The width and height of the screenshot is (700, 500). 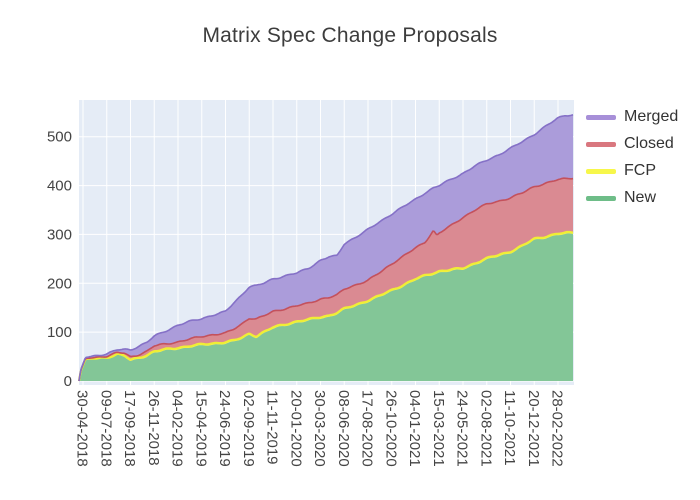 I want to click on x-tick-label: 15-04-2019, so click(x=200, y=428).